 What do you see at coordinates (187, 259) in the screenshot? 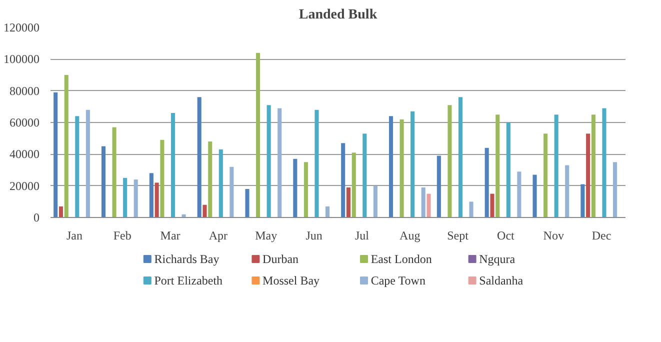
I see `legend-label: Richards Bay` at bounding box center [187, 259].